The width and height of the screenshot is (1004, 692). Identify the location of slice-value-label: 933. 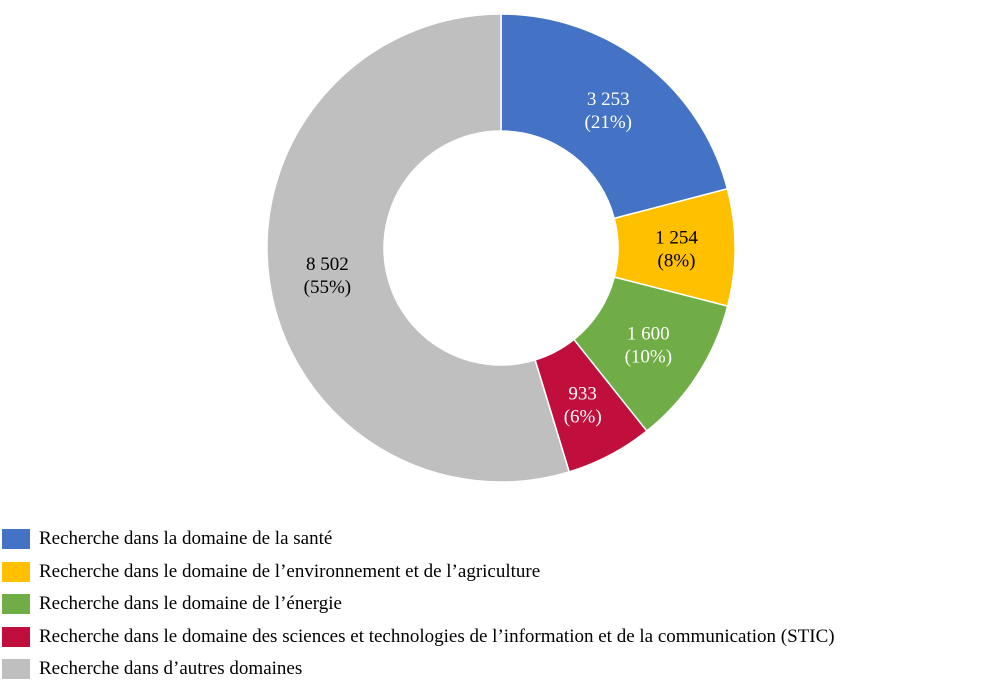
(582, 393).